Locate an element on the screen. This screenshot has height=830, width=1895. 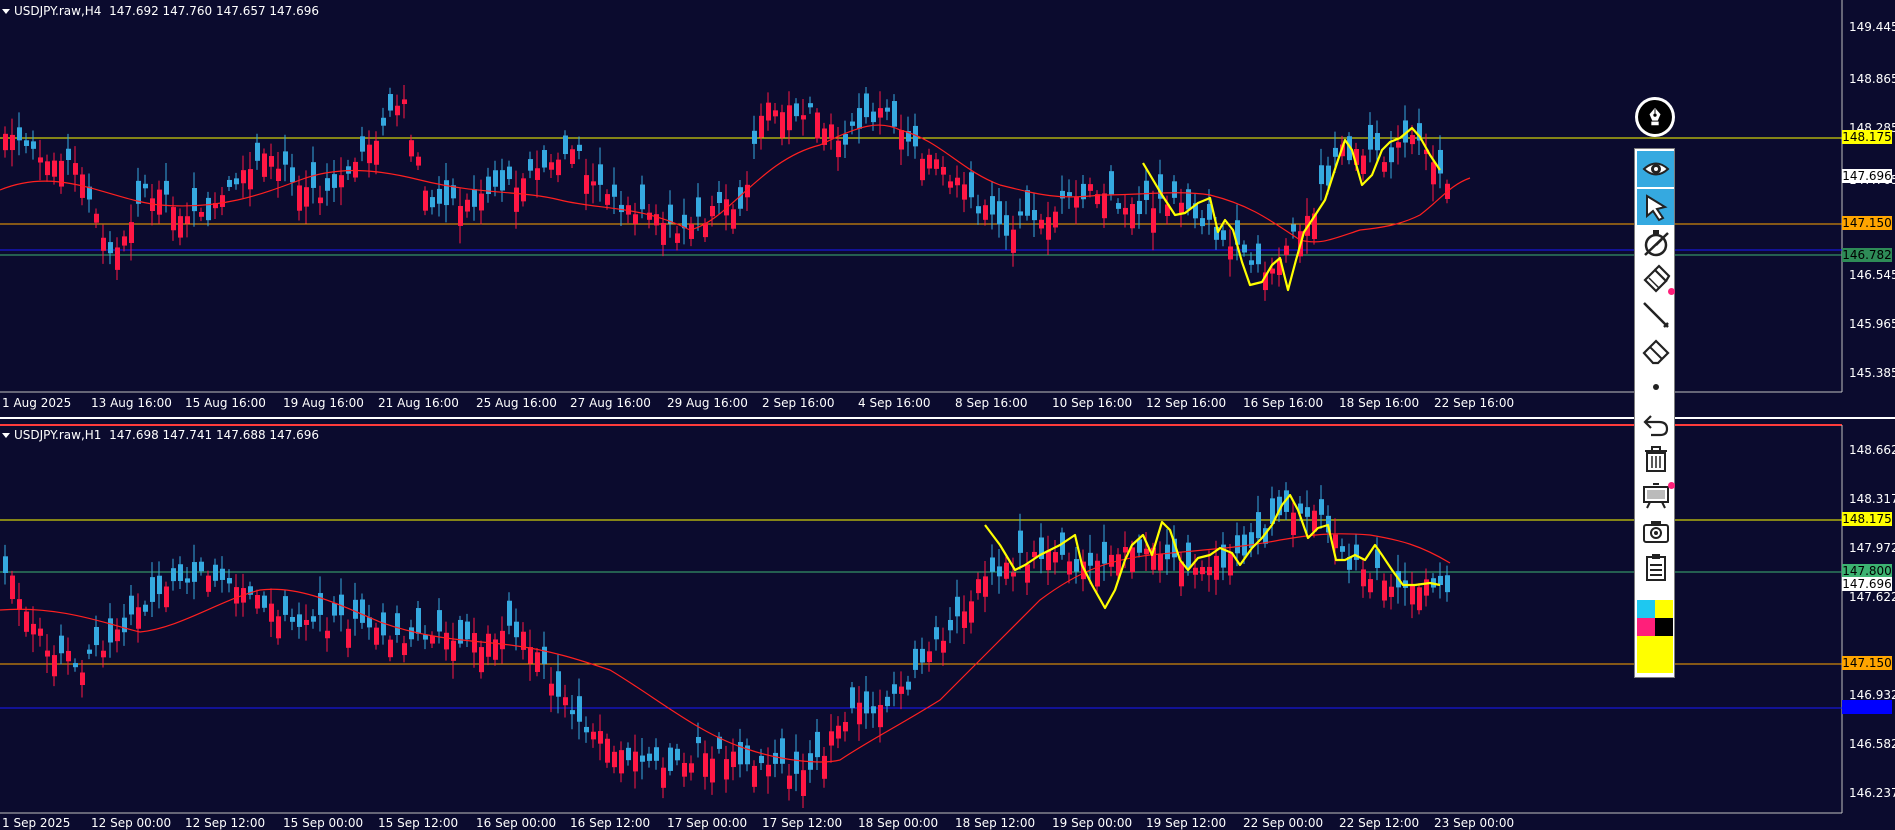
time-axis-label: 25 Aug 16:00 is located at coordinates (516, 403).